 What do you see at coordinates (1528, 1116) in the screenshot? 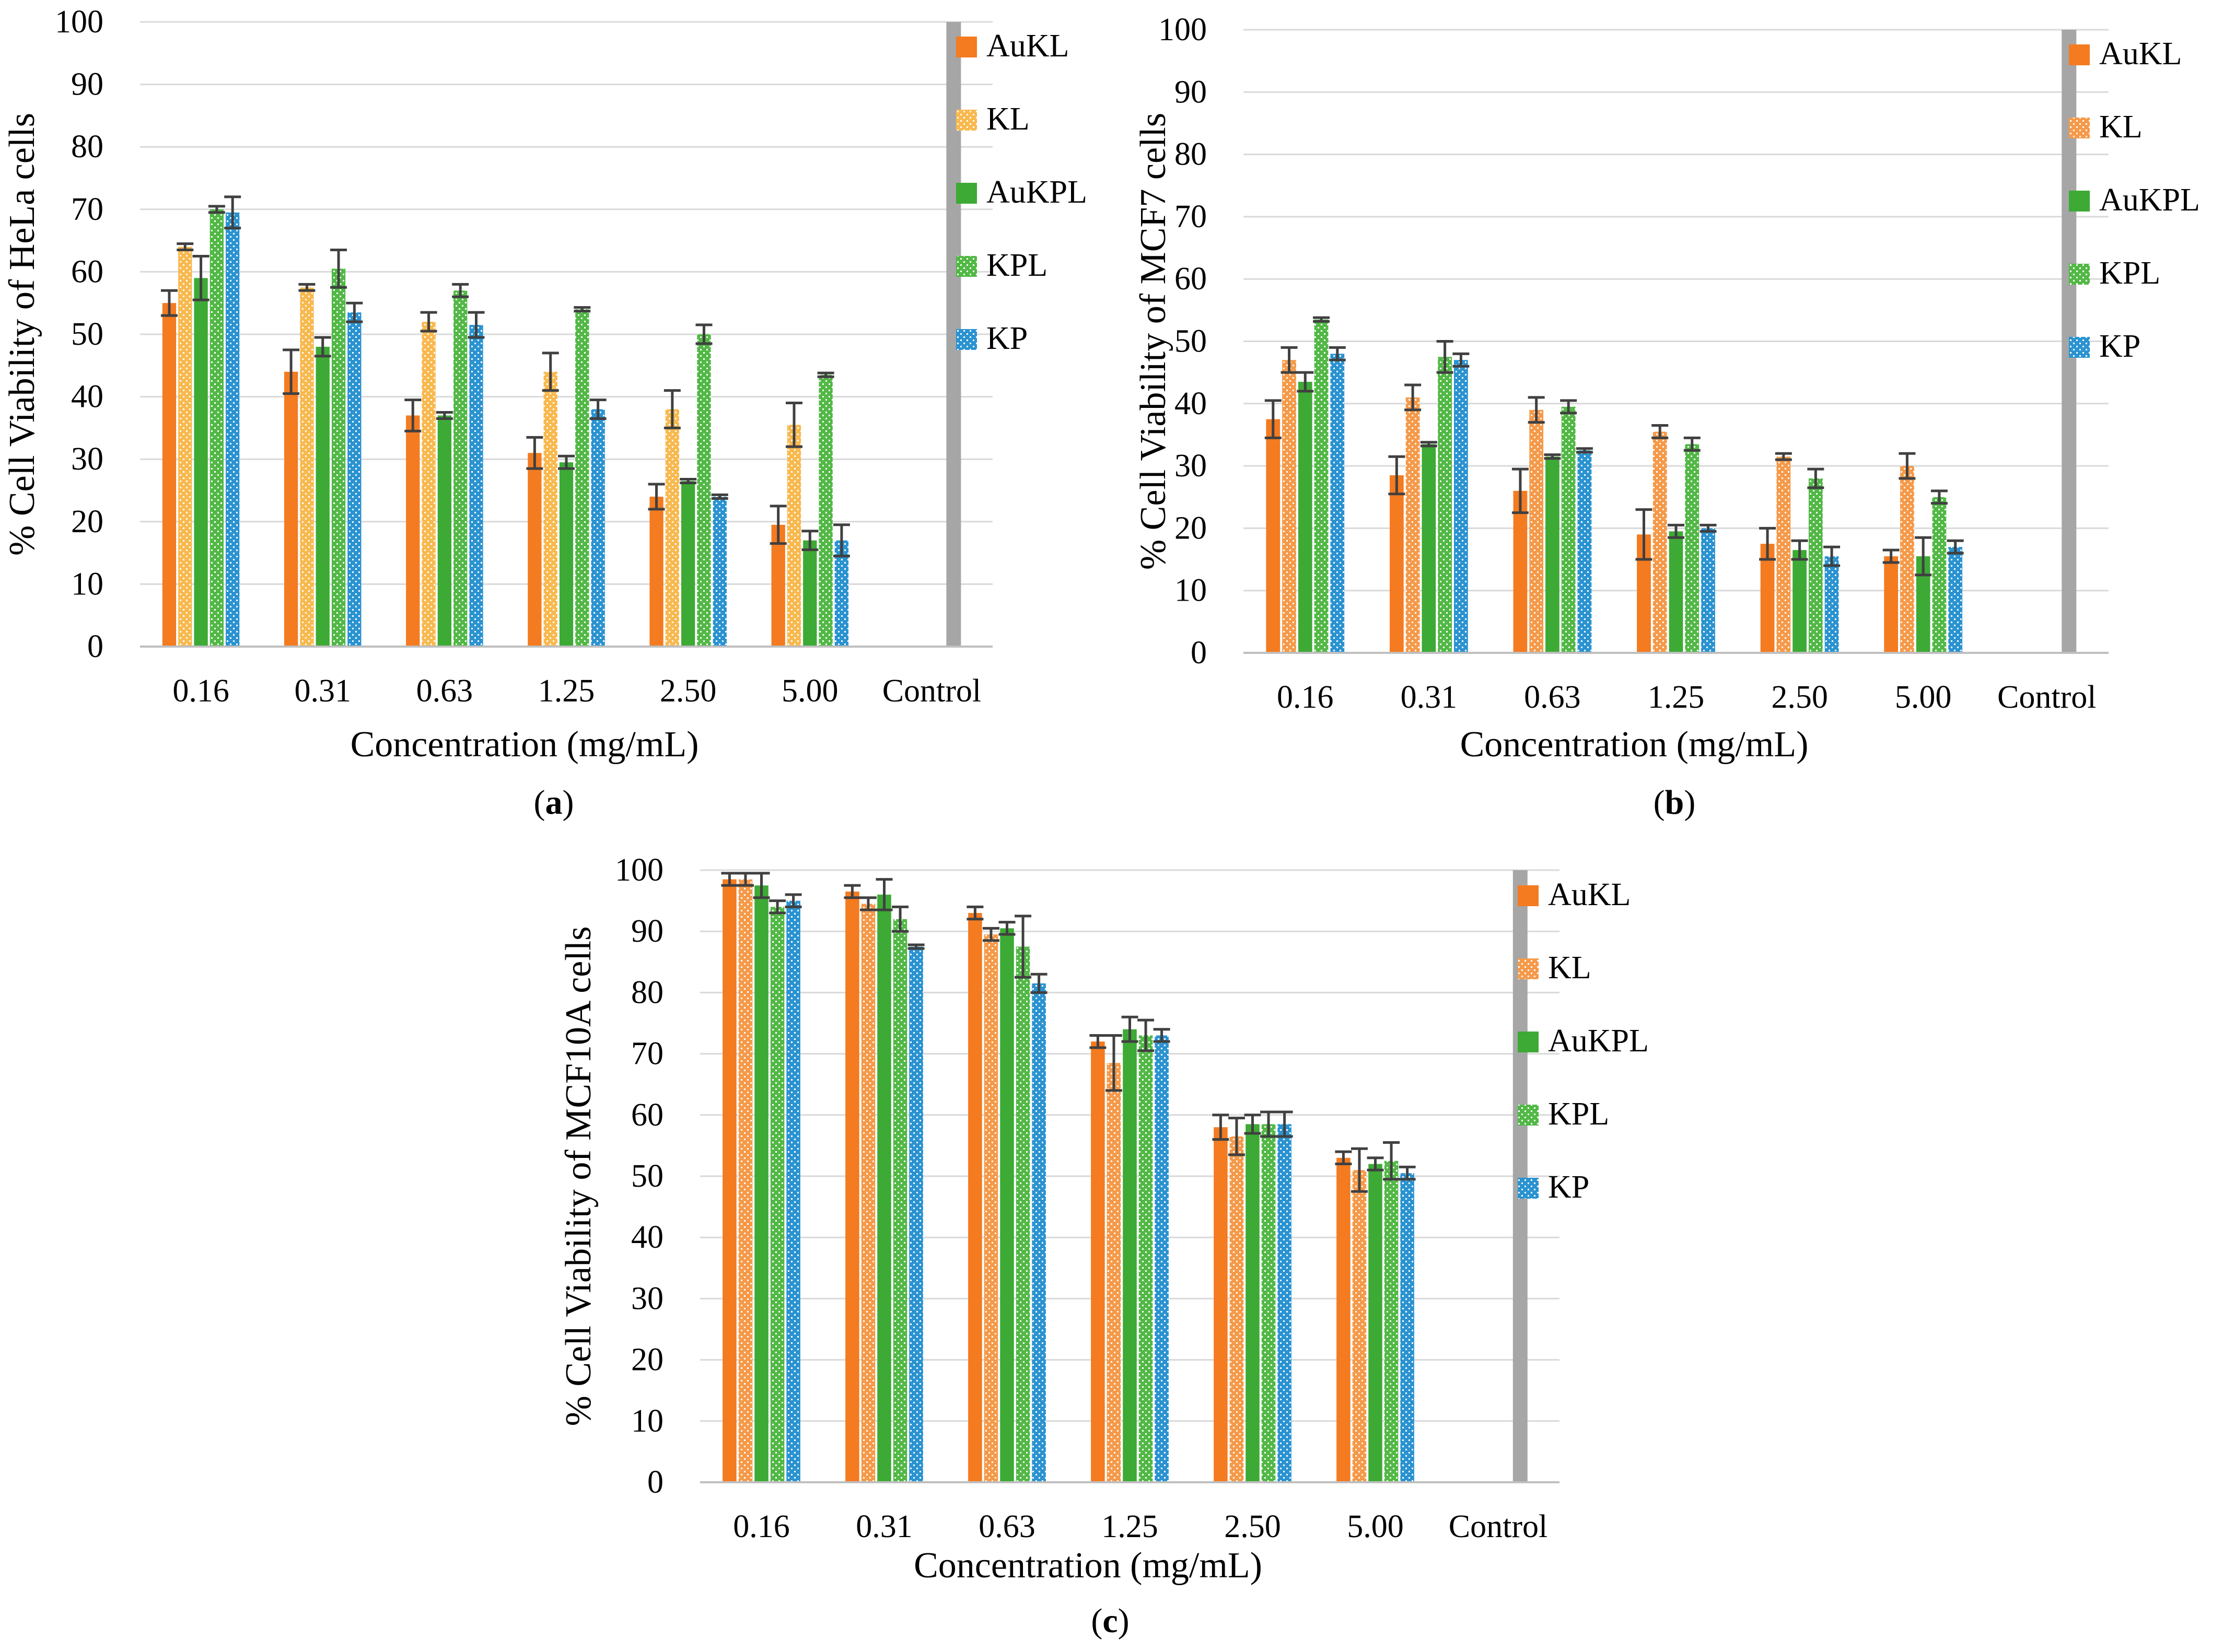
I see `panel-c-legend-swatch` at bounding box center [1528, 1116].